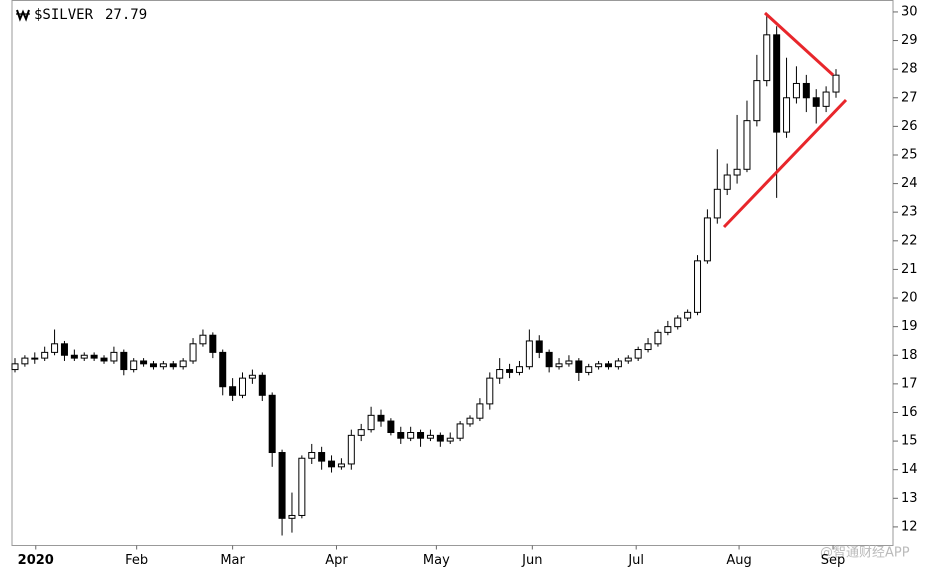  Describe the element at coordinates (436, 560) in the screenshot. I see `x-tick-label: May` at that location.